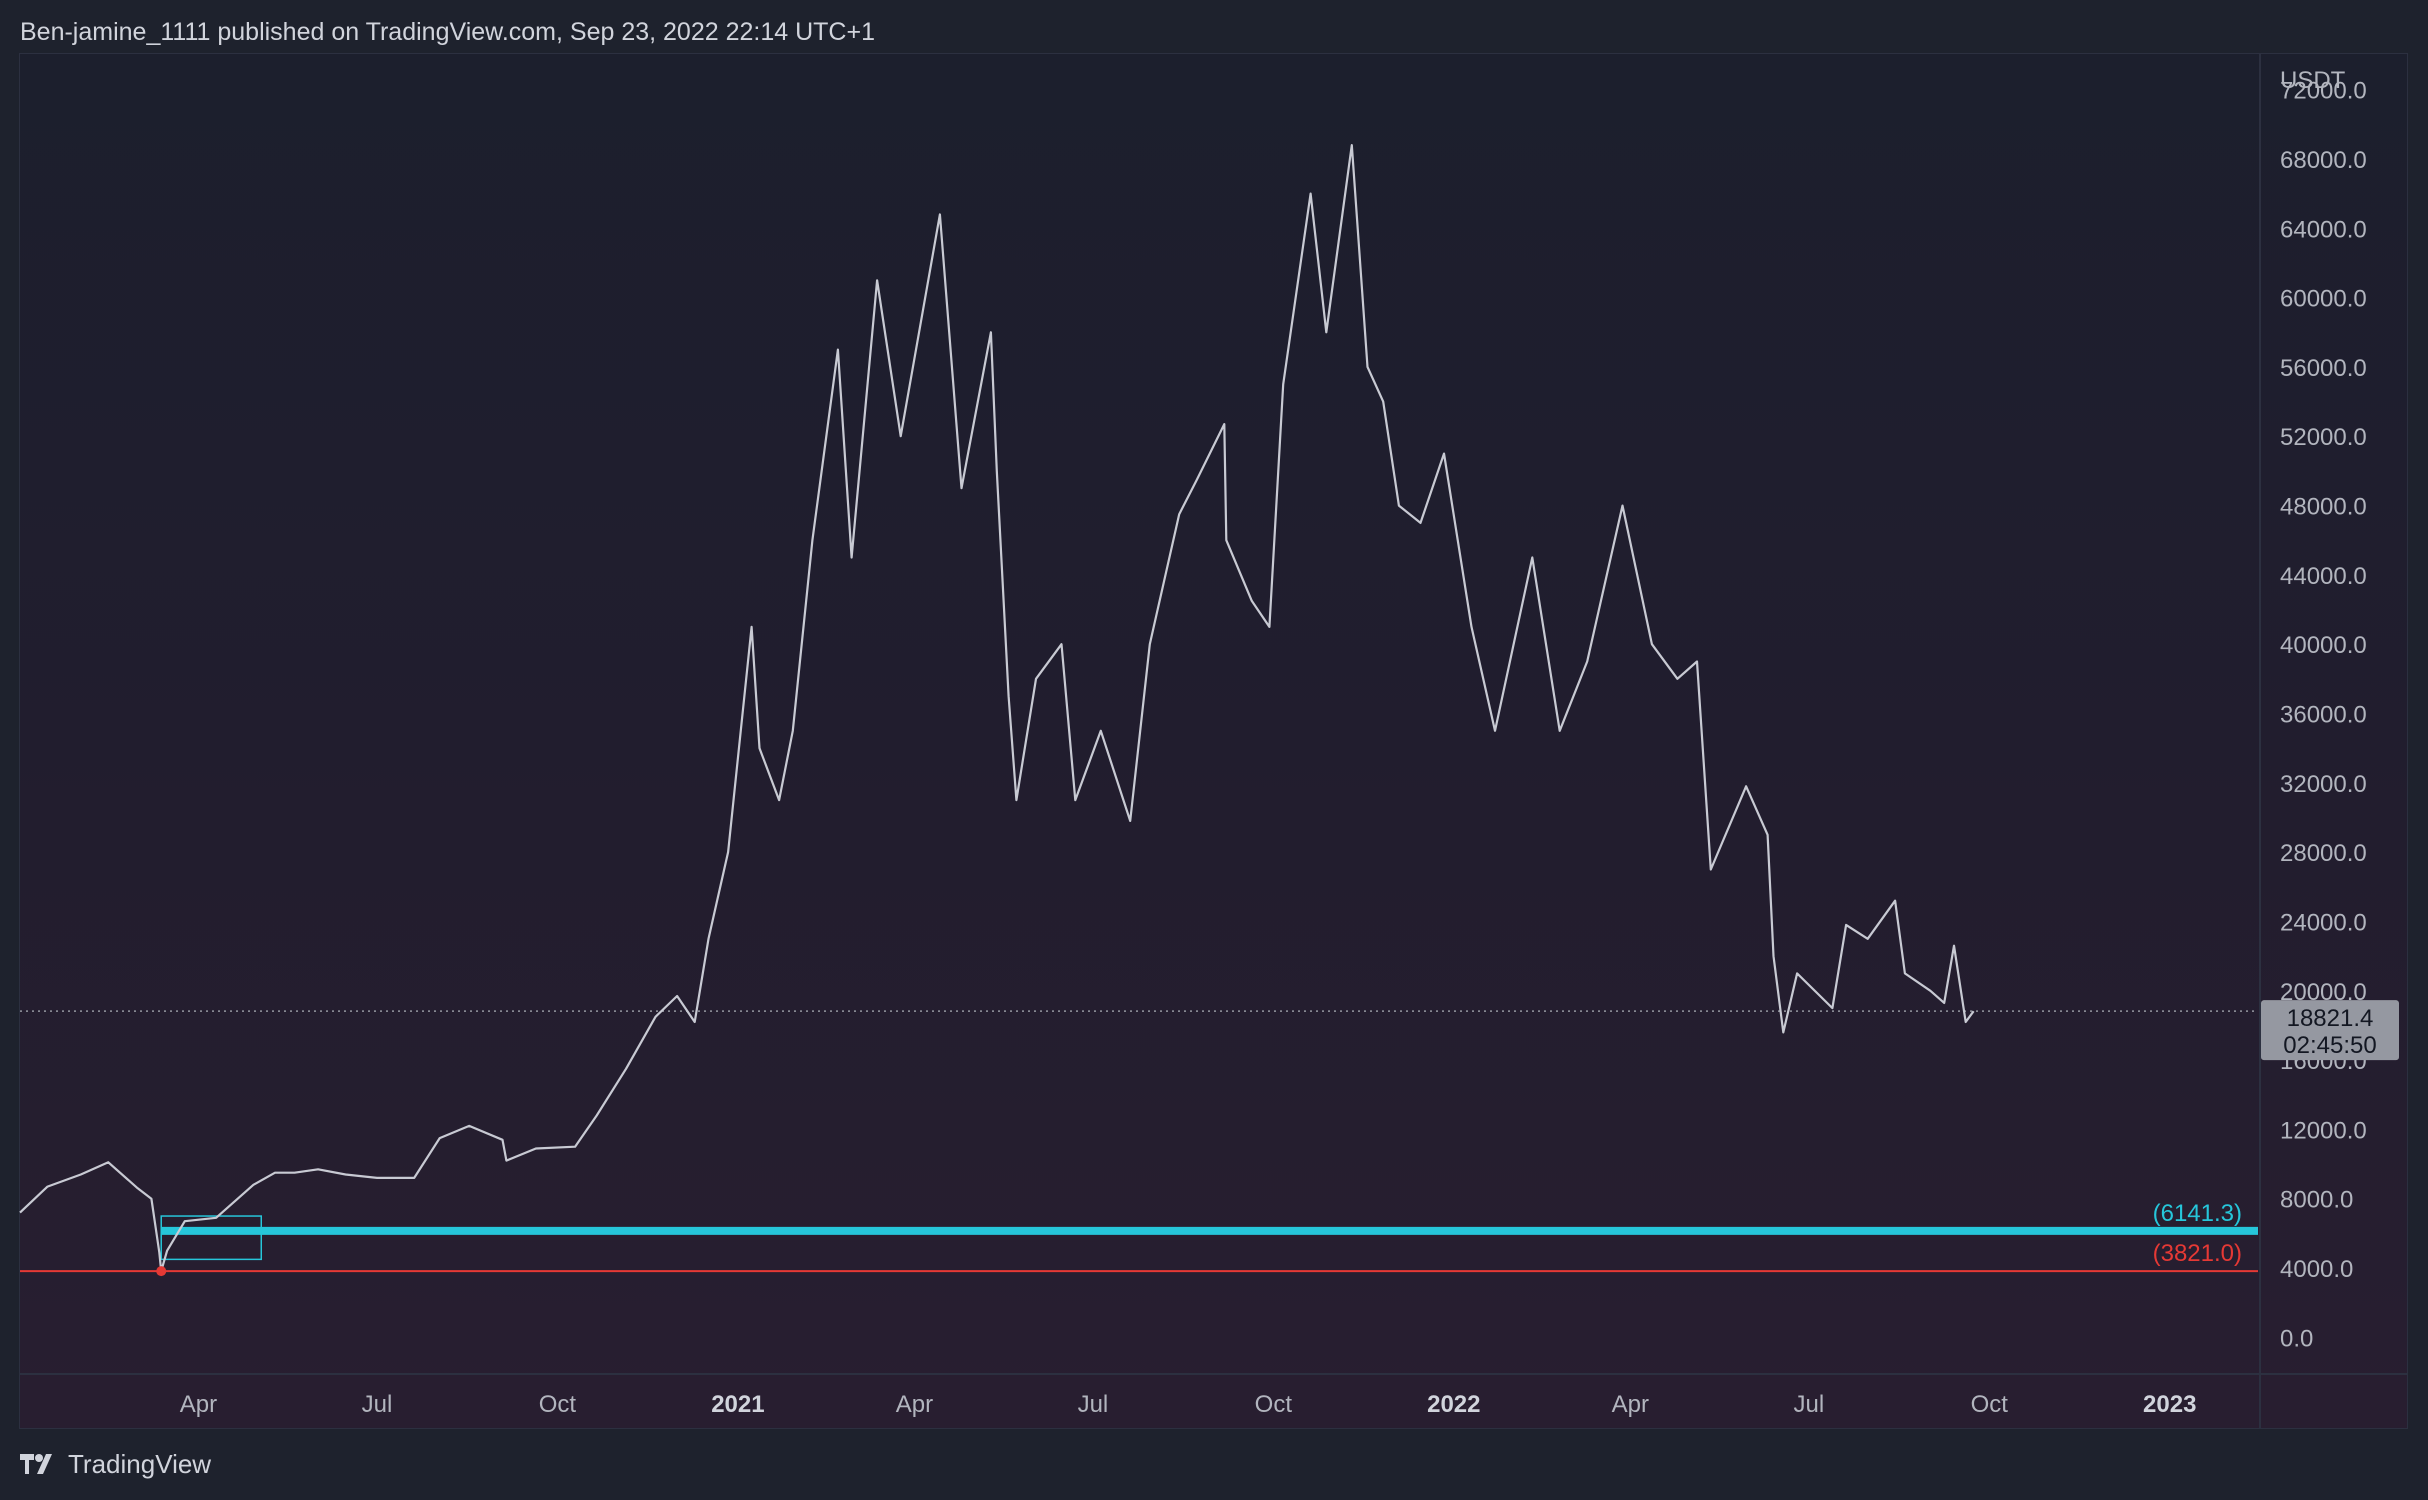 Image resolution: width=2428 pixels, height=1500 pixels. What do you see at coordinates (2323, 576) in the screenshot?
I see `price-tick-label: 44000.0` at bounding box center [2323, 576].